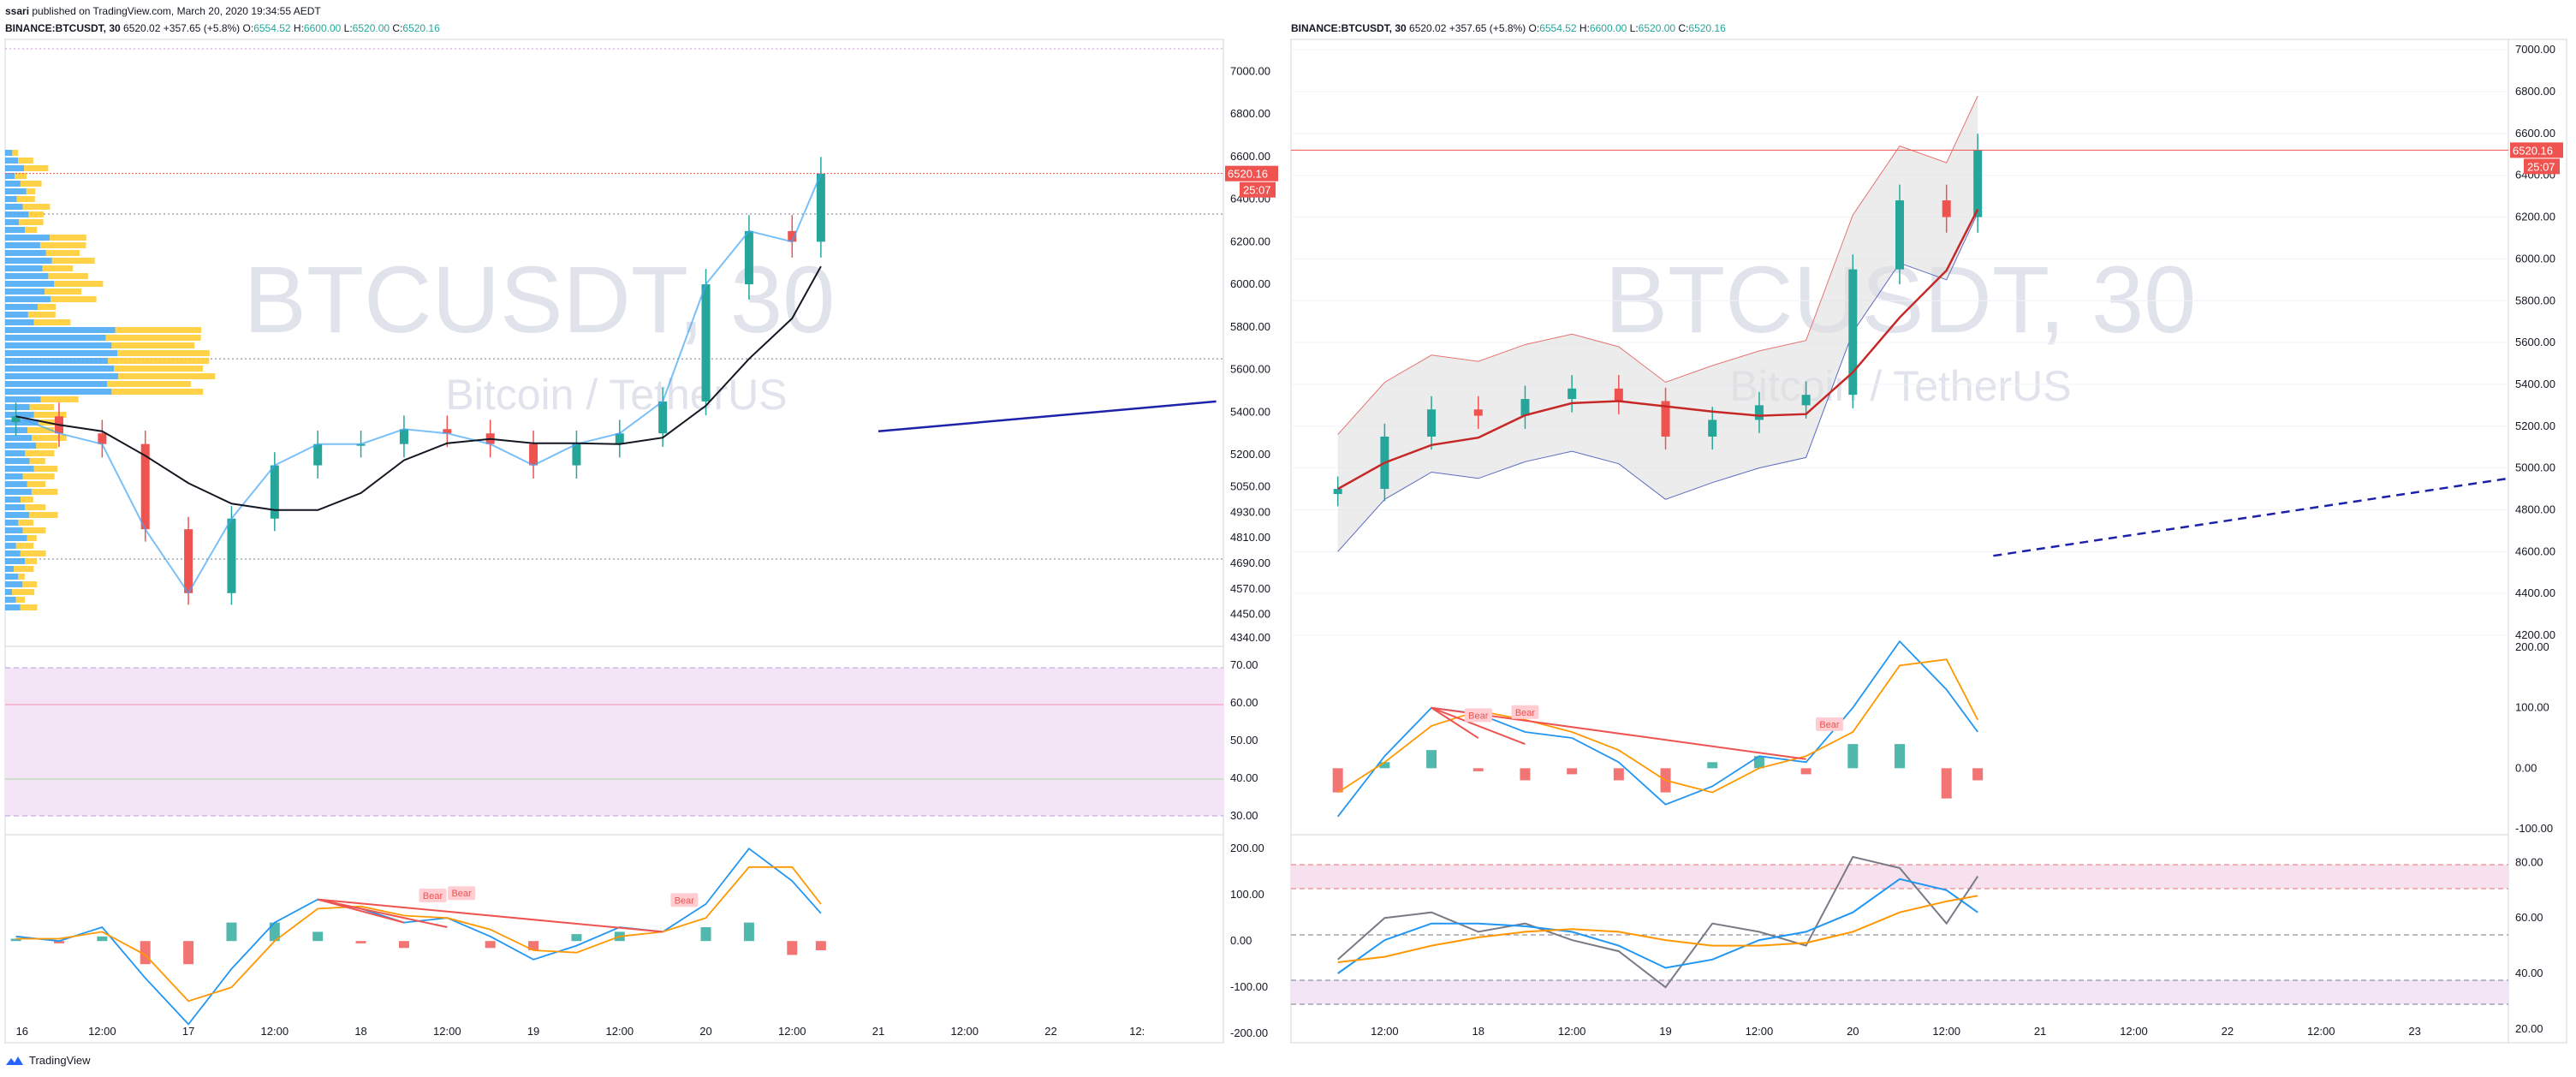  What do you see at coordinates (2535, 258) in the screenshot?
I see `right-price-axis-label: 6000.00` at bounding box center [2535, 258].